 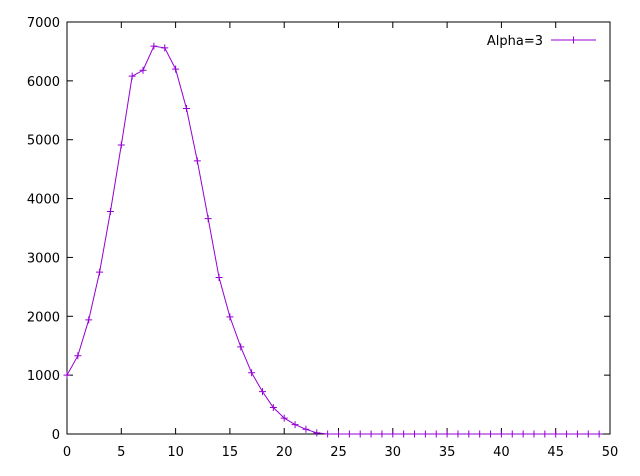 What do you see at coordinates (501, 452) in the screenshot?
I see `x-tick-label: 40` at bounding box center [501, 452].